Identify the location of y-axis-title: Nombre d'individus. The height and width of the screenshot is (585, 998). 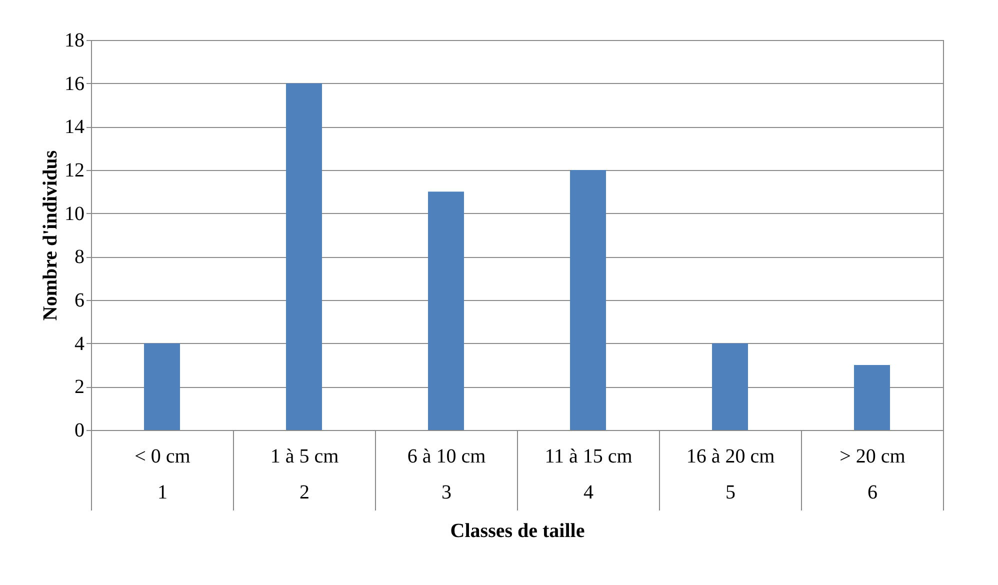
(51, 235).